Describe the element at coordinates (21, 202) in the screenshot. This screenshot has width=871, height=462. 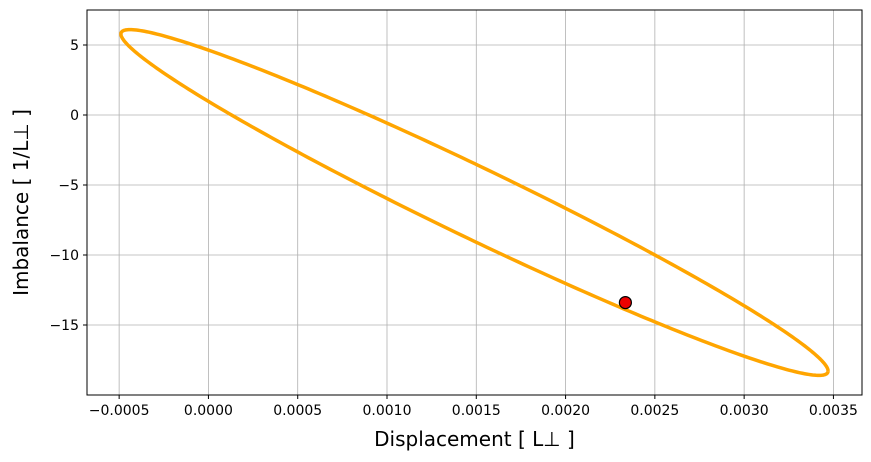
I see `y-axis-label: Imbalance [ 1/L⊥ ]` at that location.